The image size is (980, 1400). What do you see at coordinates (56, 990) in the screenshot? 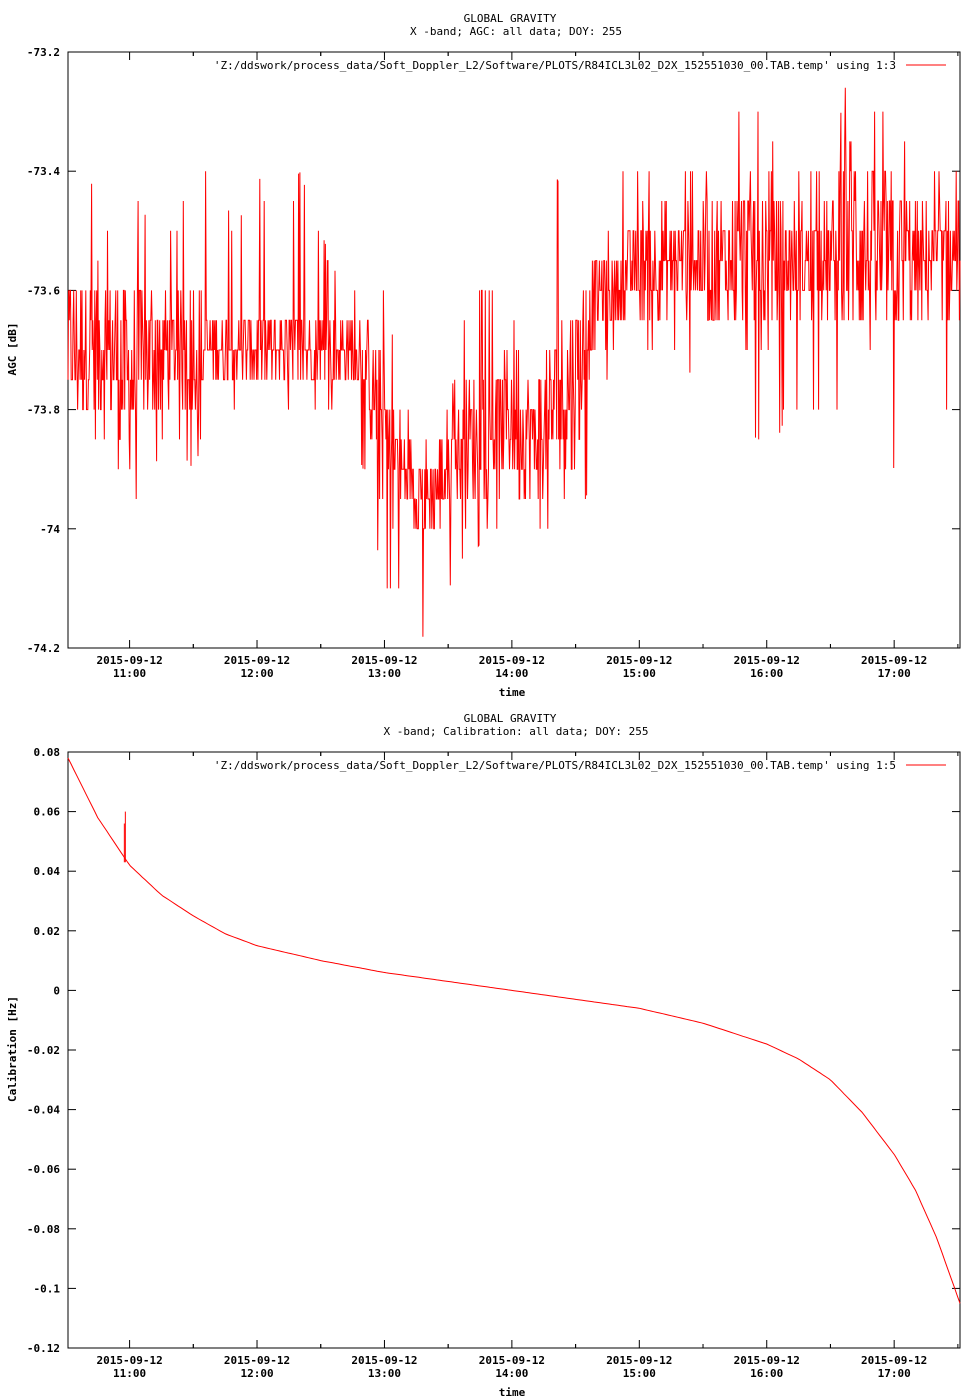
I see `calibration-y-tick-label: 0` at bounding box center [56, 990].